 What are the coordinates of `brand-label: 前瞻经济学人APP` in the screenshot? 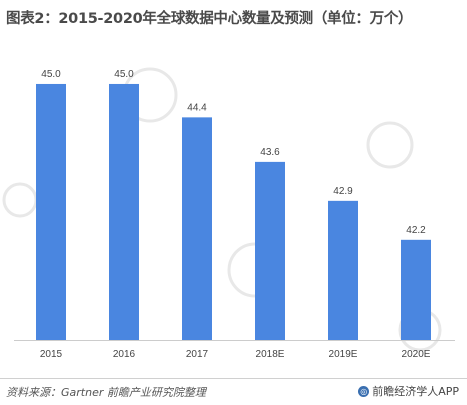 It's located at (415, 391).